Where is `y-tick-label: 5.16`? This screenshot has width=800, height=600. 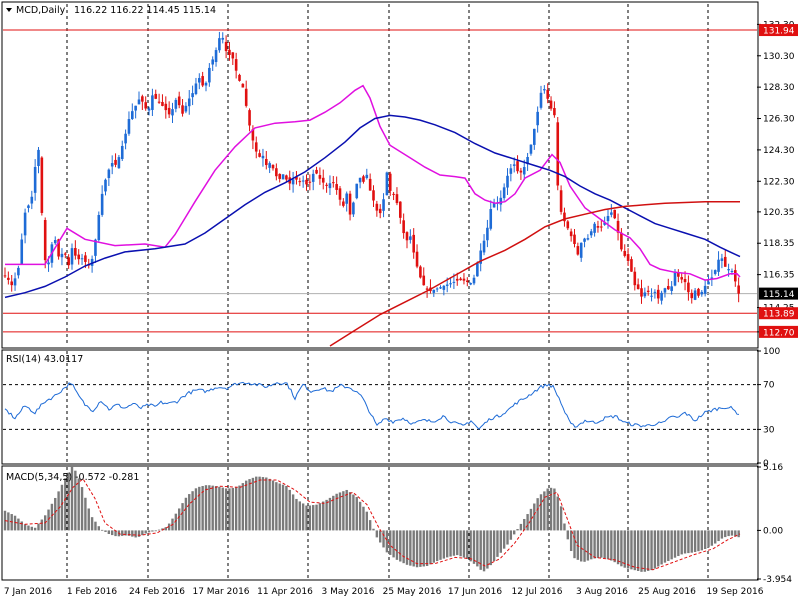
y-tick-label: 5.16 is located at coordinates (773, 468).